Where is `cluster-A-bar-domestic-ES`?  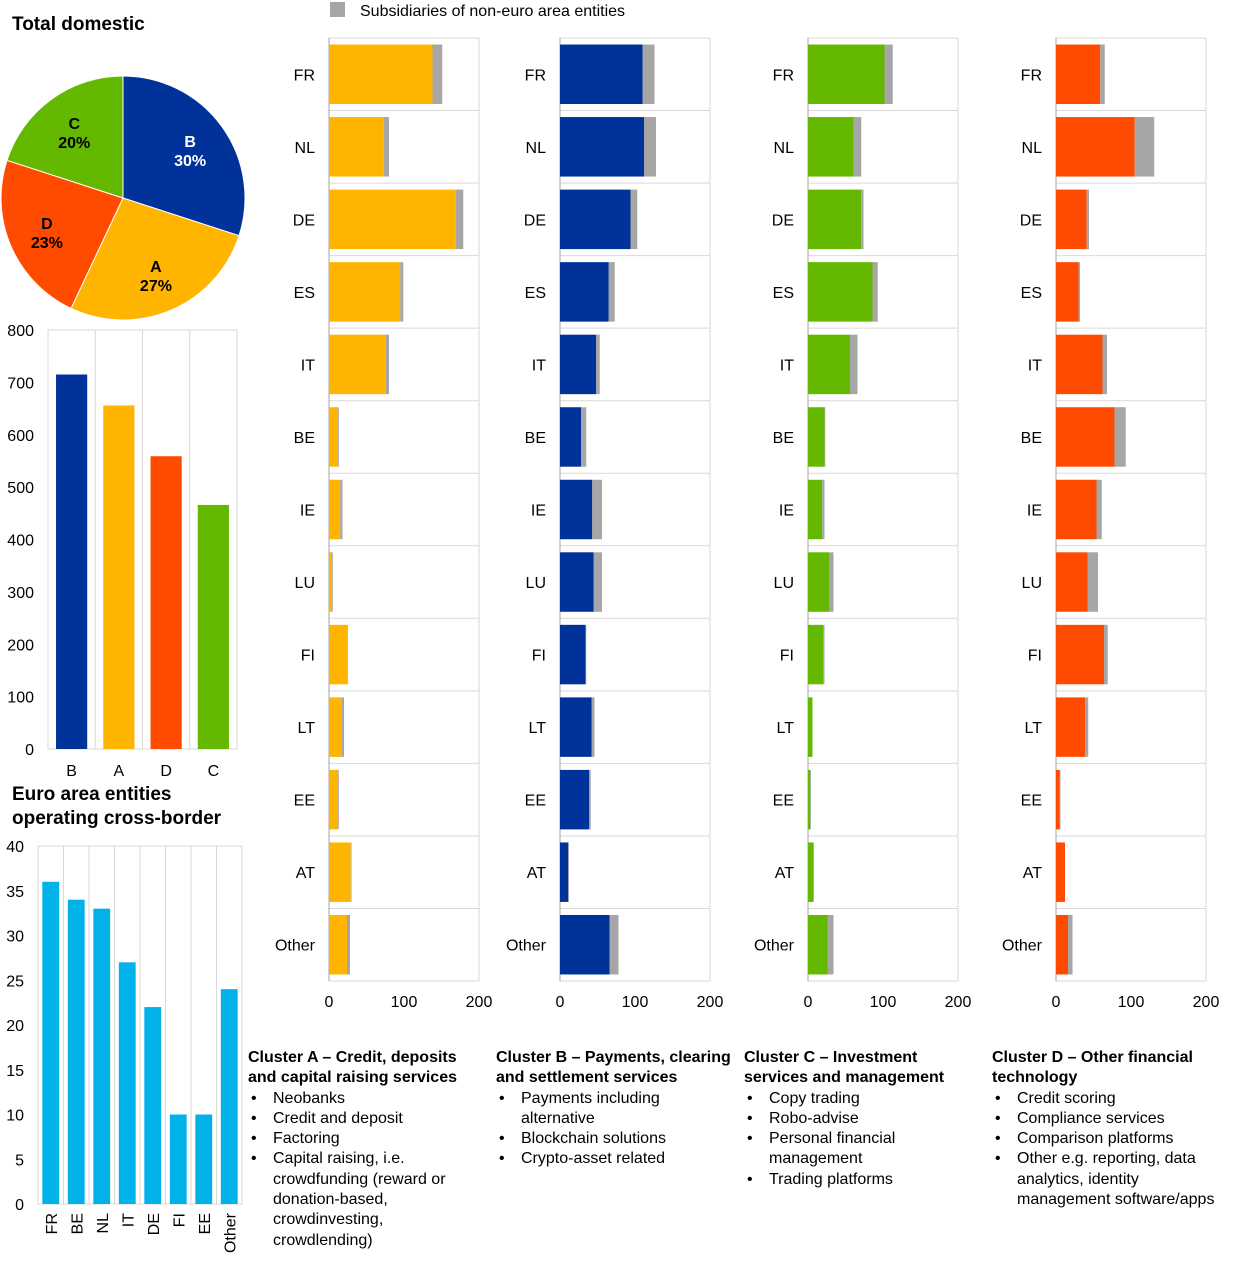 cluster-A-bar-domestic-ES is located at coordinates (365, 292).